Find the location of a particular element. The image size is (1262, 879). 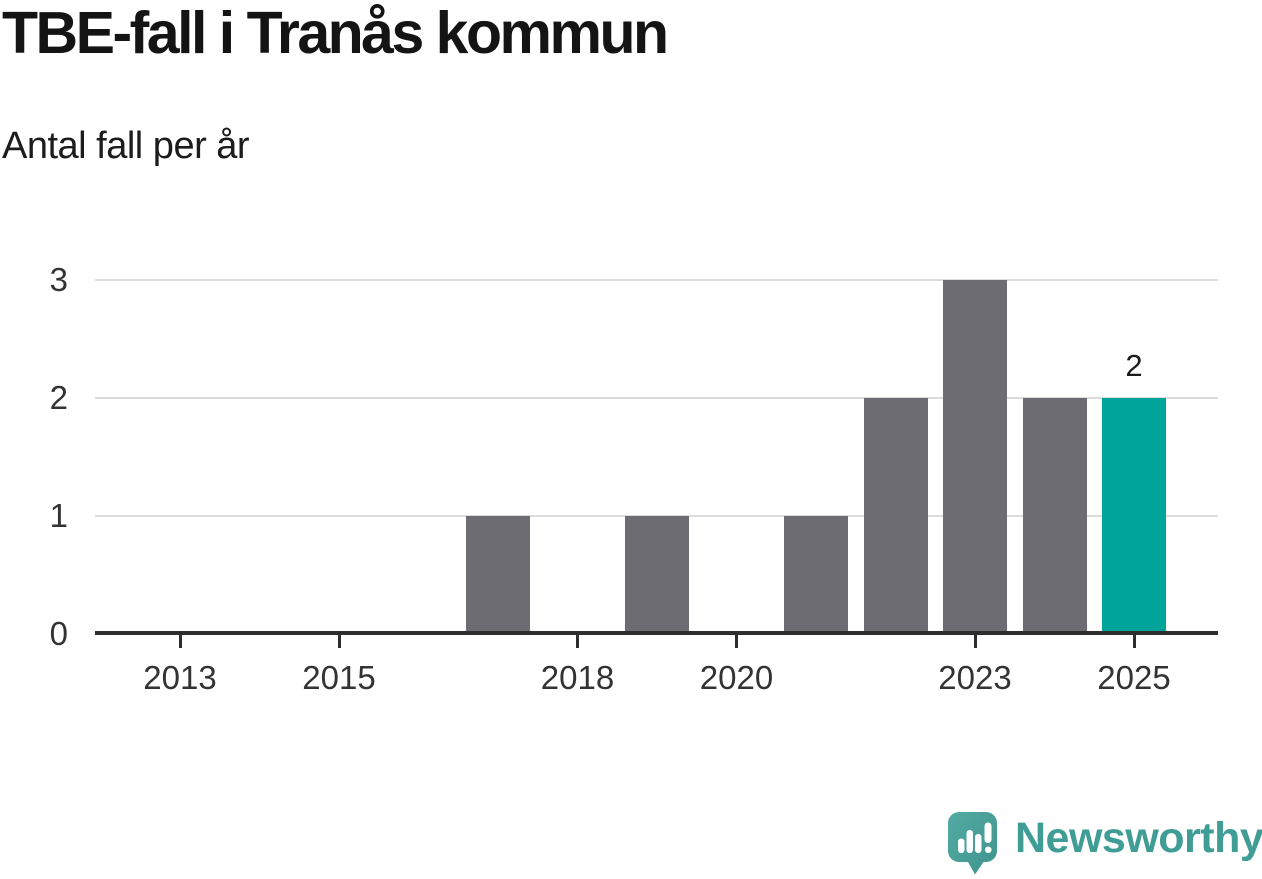

newsworthy-logo: Newsworthy is located at coordinates (1104, 843).